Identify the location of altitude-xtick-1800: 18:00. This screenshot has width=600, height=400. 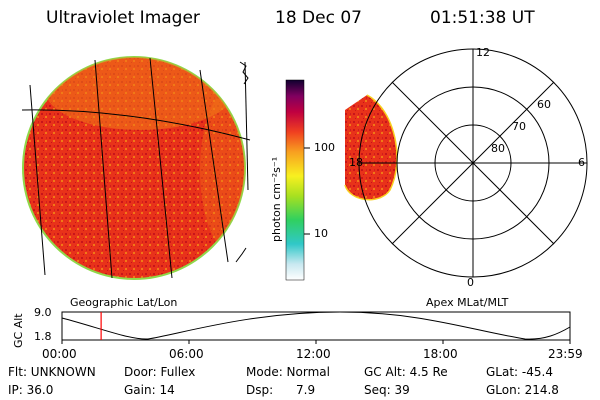
(440, 354).